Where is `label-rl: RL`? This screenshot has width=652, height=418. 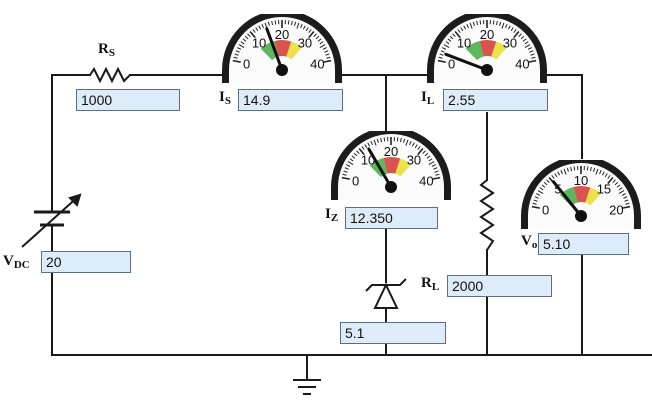
label-rl: RL is located at coordinates (430, 284).